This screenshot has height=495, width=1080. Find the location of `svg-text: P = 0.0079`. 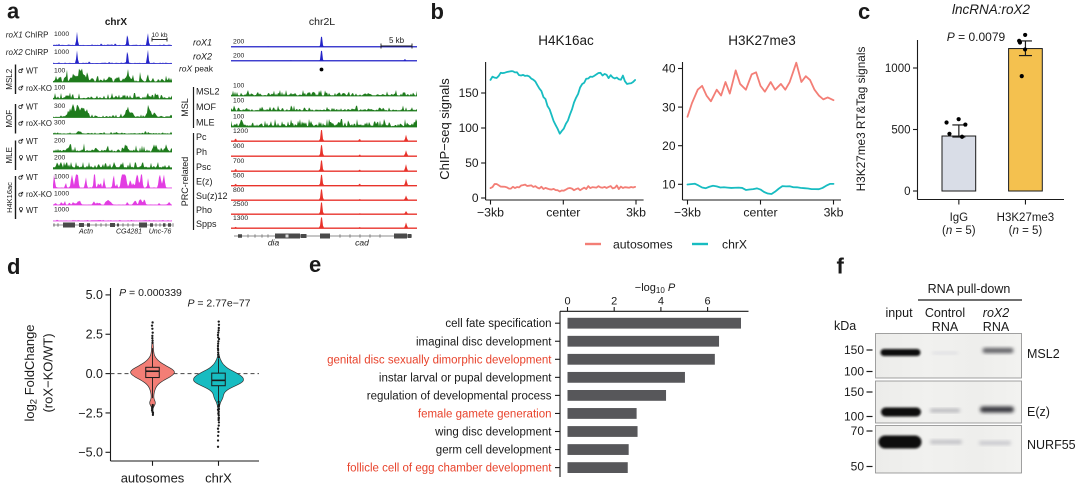

svg-text: P = 0.0079 is located at coordinates (976, 37).